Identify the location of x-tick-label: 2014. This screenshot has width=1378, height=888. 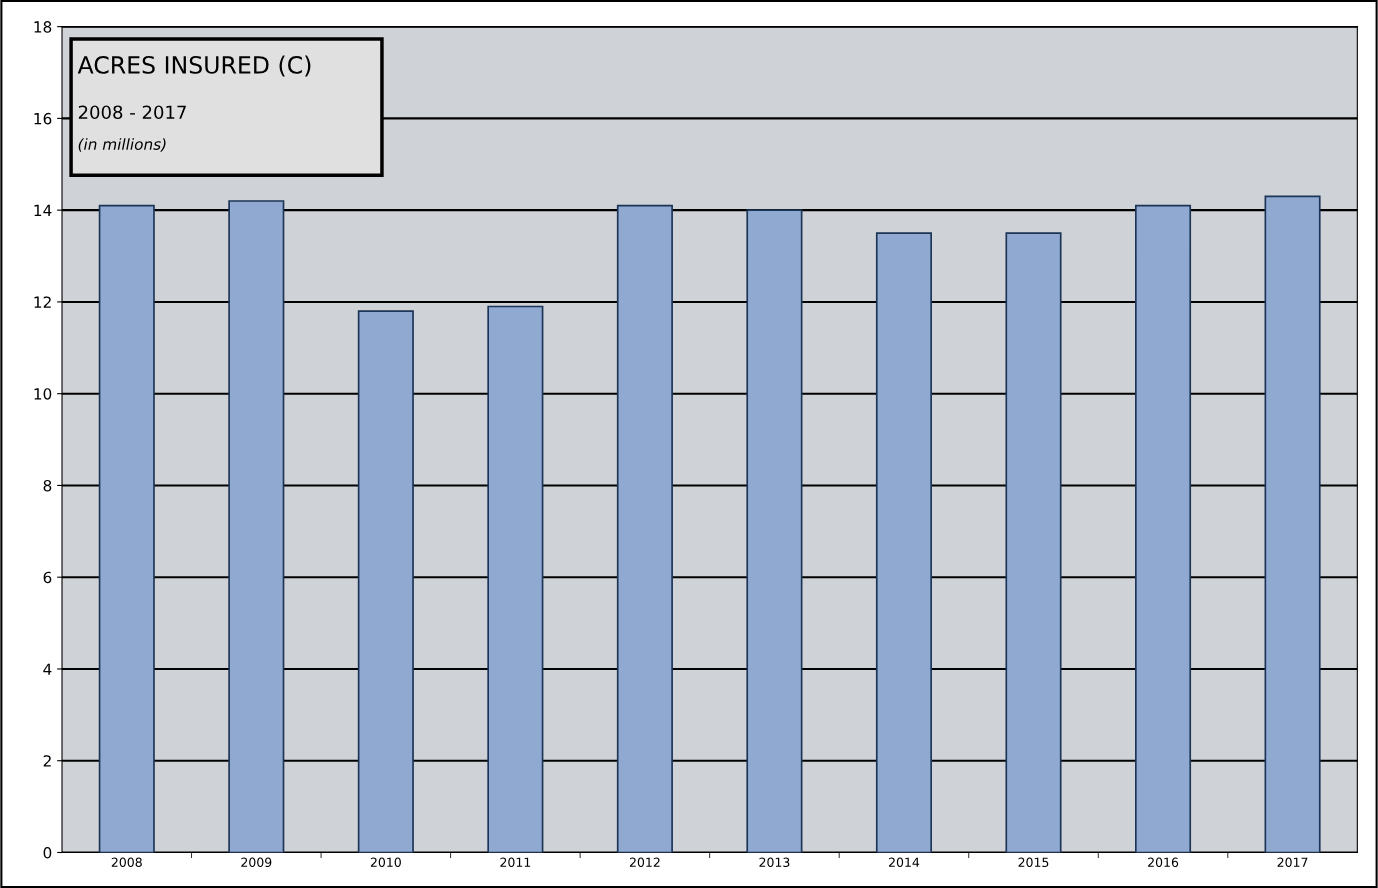
(904, 862).